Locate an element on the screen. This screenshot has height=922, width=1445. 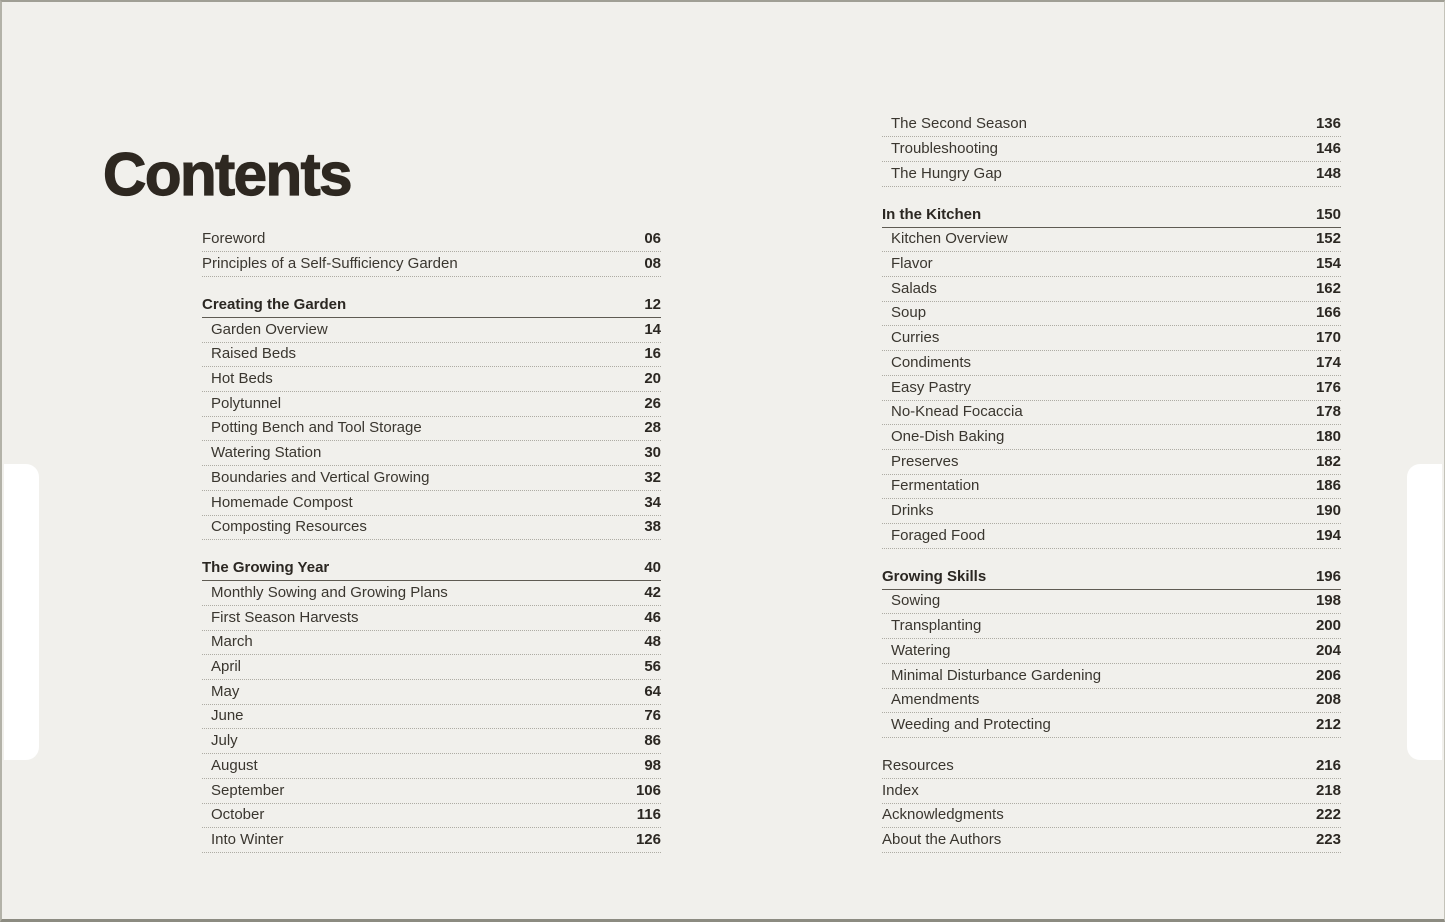
toc-entry-row: September 106 is located at coordinates (431, 791).